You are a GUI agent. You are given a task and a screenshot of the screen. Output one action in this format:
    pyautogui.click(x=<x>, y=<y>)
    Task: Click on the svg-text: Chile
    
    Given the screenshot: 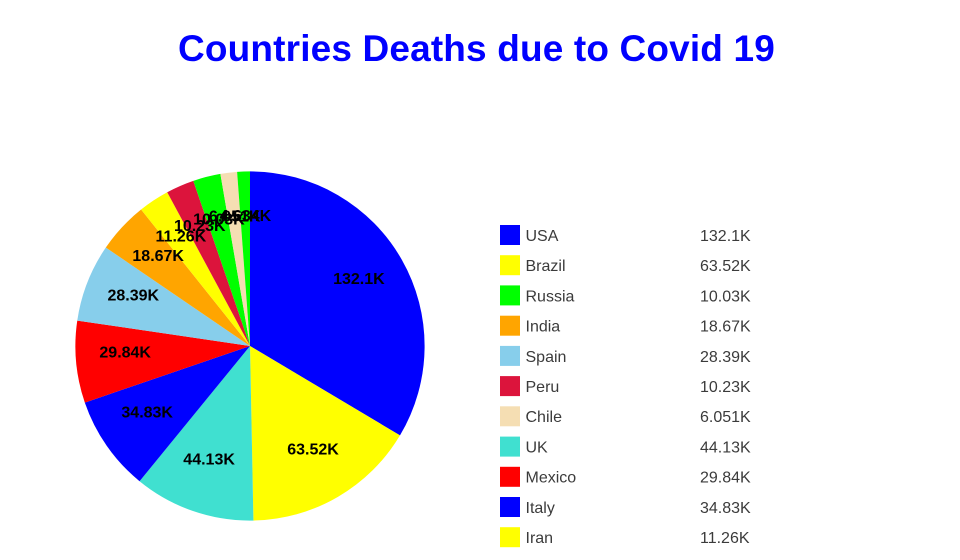 What is the action you would take?
    pyautogui.click(x=544, y=417)
    